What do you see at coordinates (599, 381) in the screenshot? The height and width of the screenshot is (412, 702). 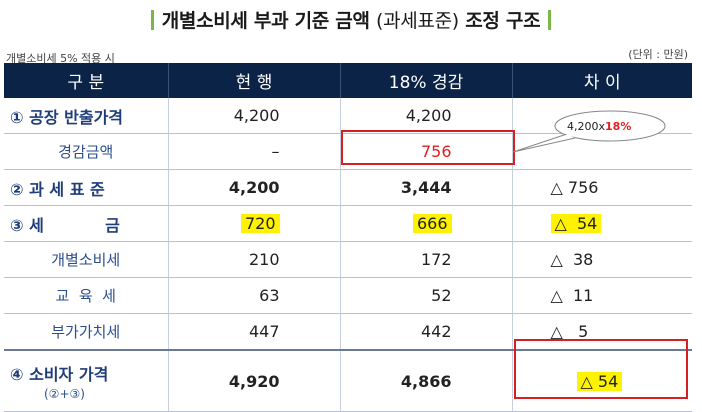 I see `consumer-diff: △ 54` at bounding box center [599, 381].